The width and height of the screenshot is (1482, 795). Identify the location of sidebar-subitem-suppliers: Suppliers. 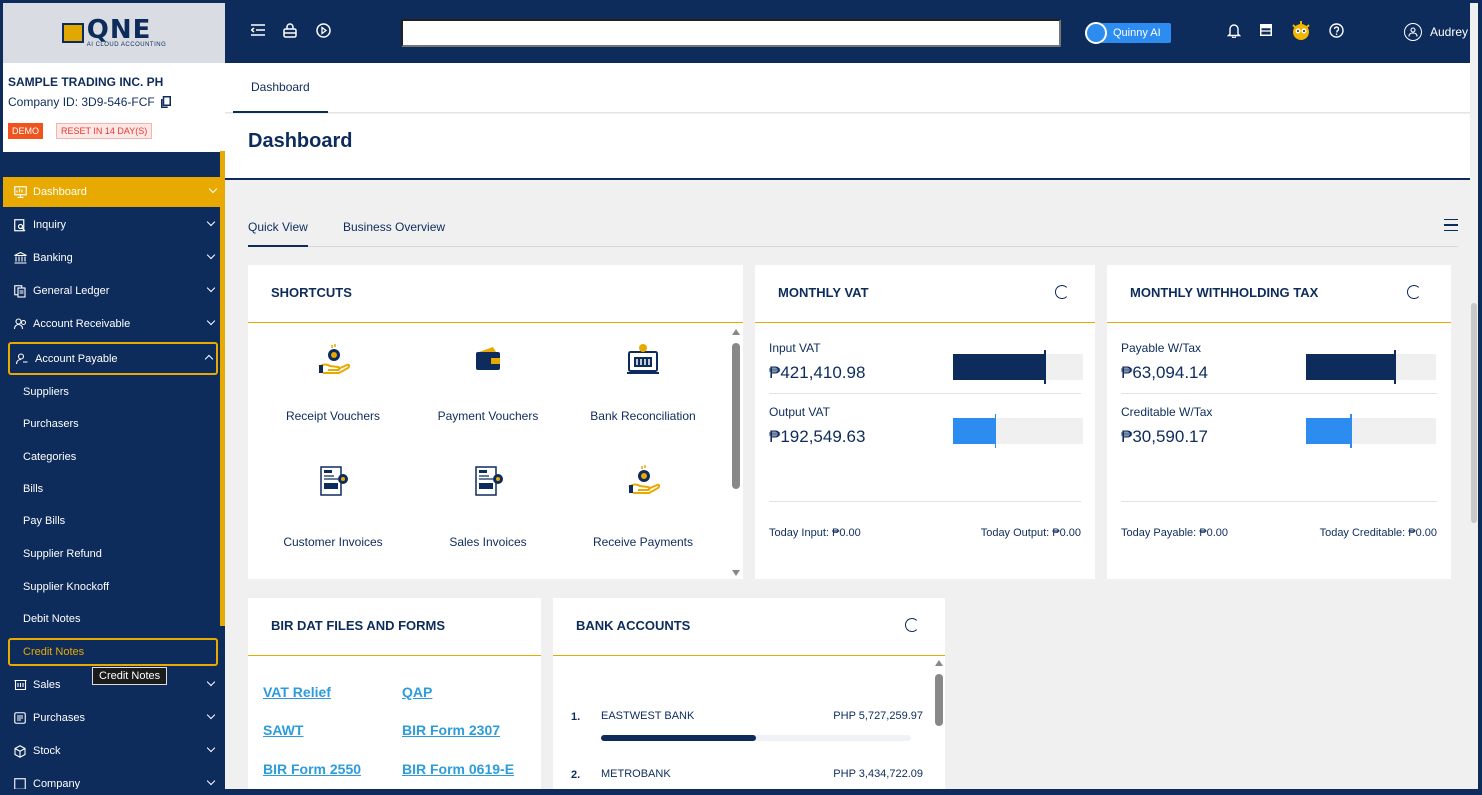
(46, 392).